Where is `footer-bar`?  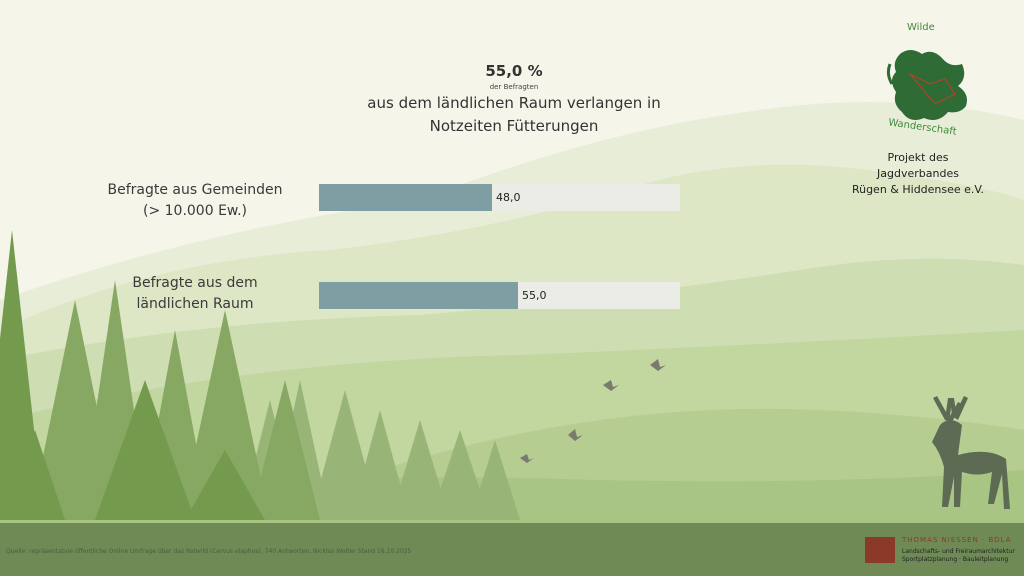 footer-bar is located at coordinates (512, 549).